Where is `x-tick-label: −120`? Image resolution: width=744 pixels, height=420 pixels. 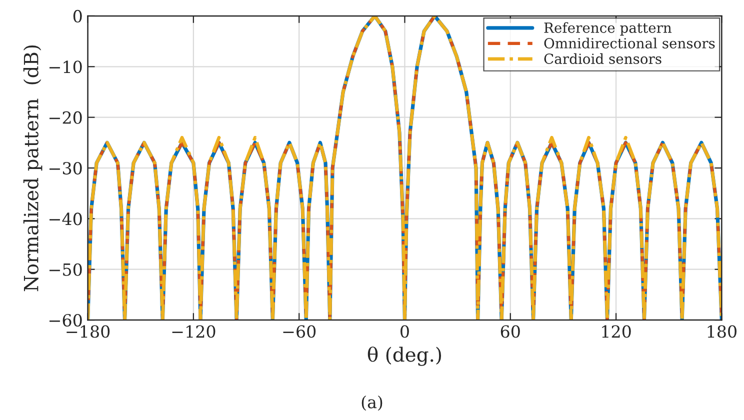 x-tick-label: −120 is located at coordinates (194, 331).